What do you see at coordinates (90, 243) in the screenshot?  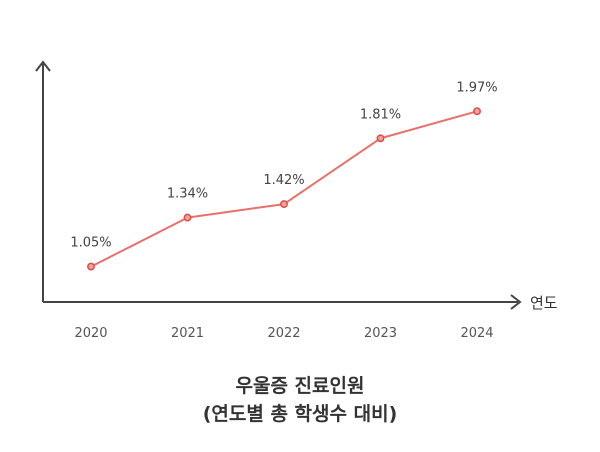 I see `data-label-2020: 1.05%` at bounding box center [90, 243].